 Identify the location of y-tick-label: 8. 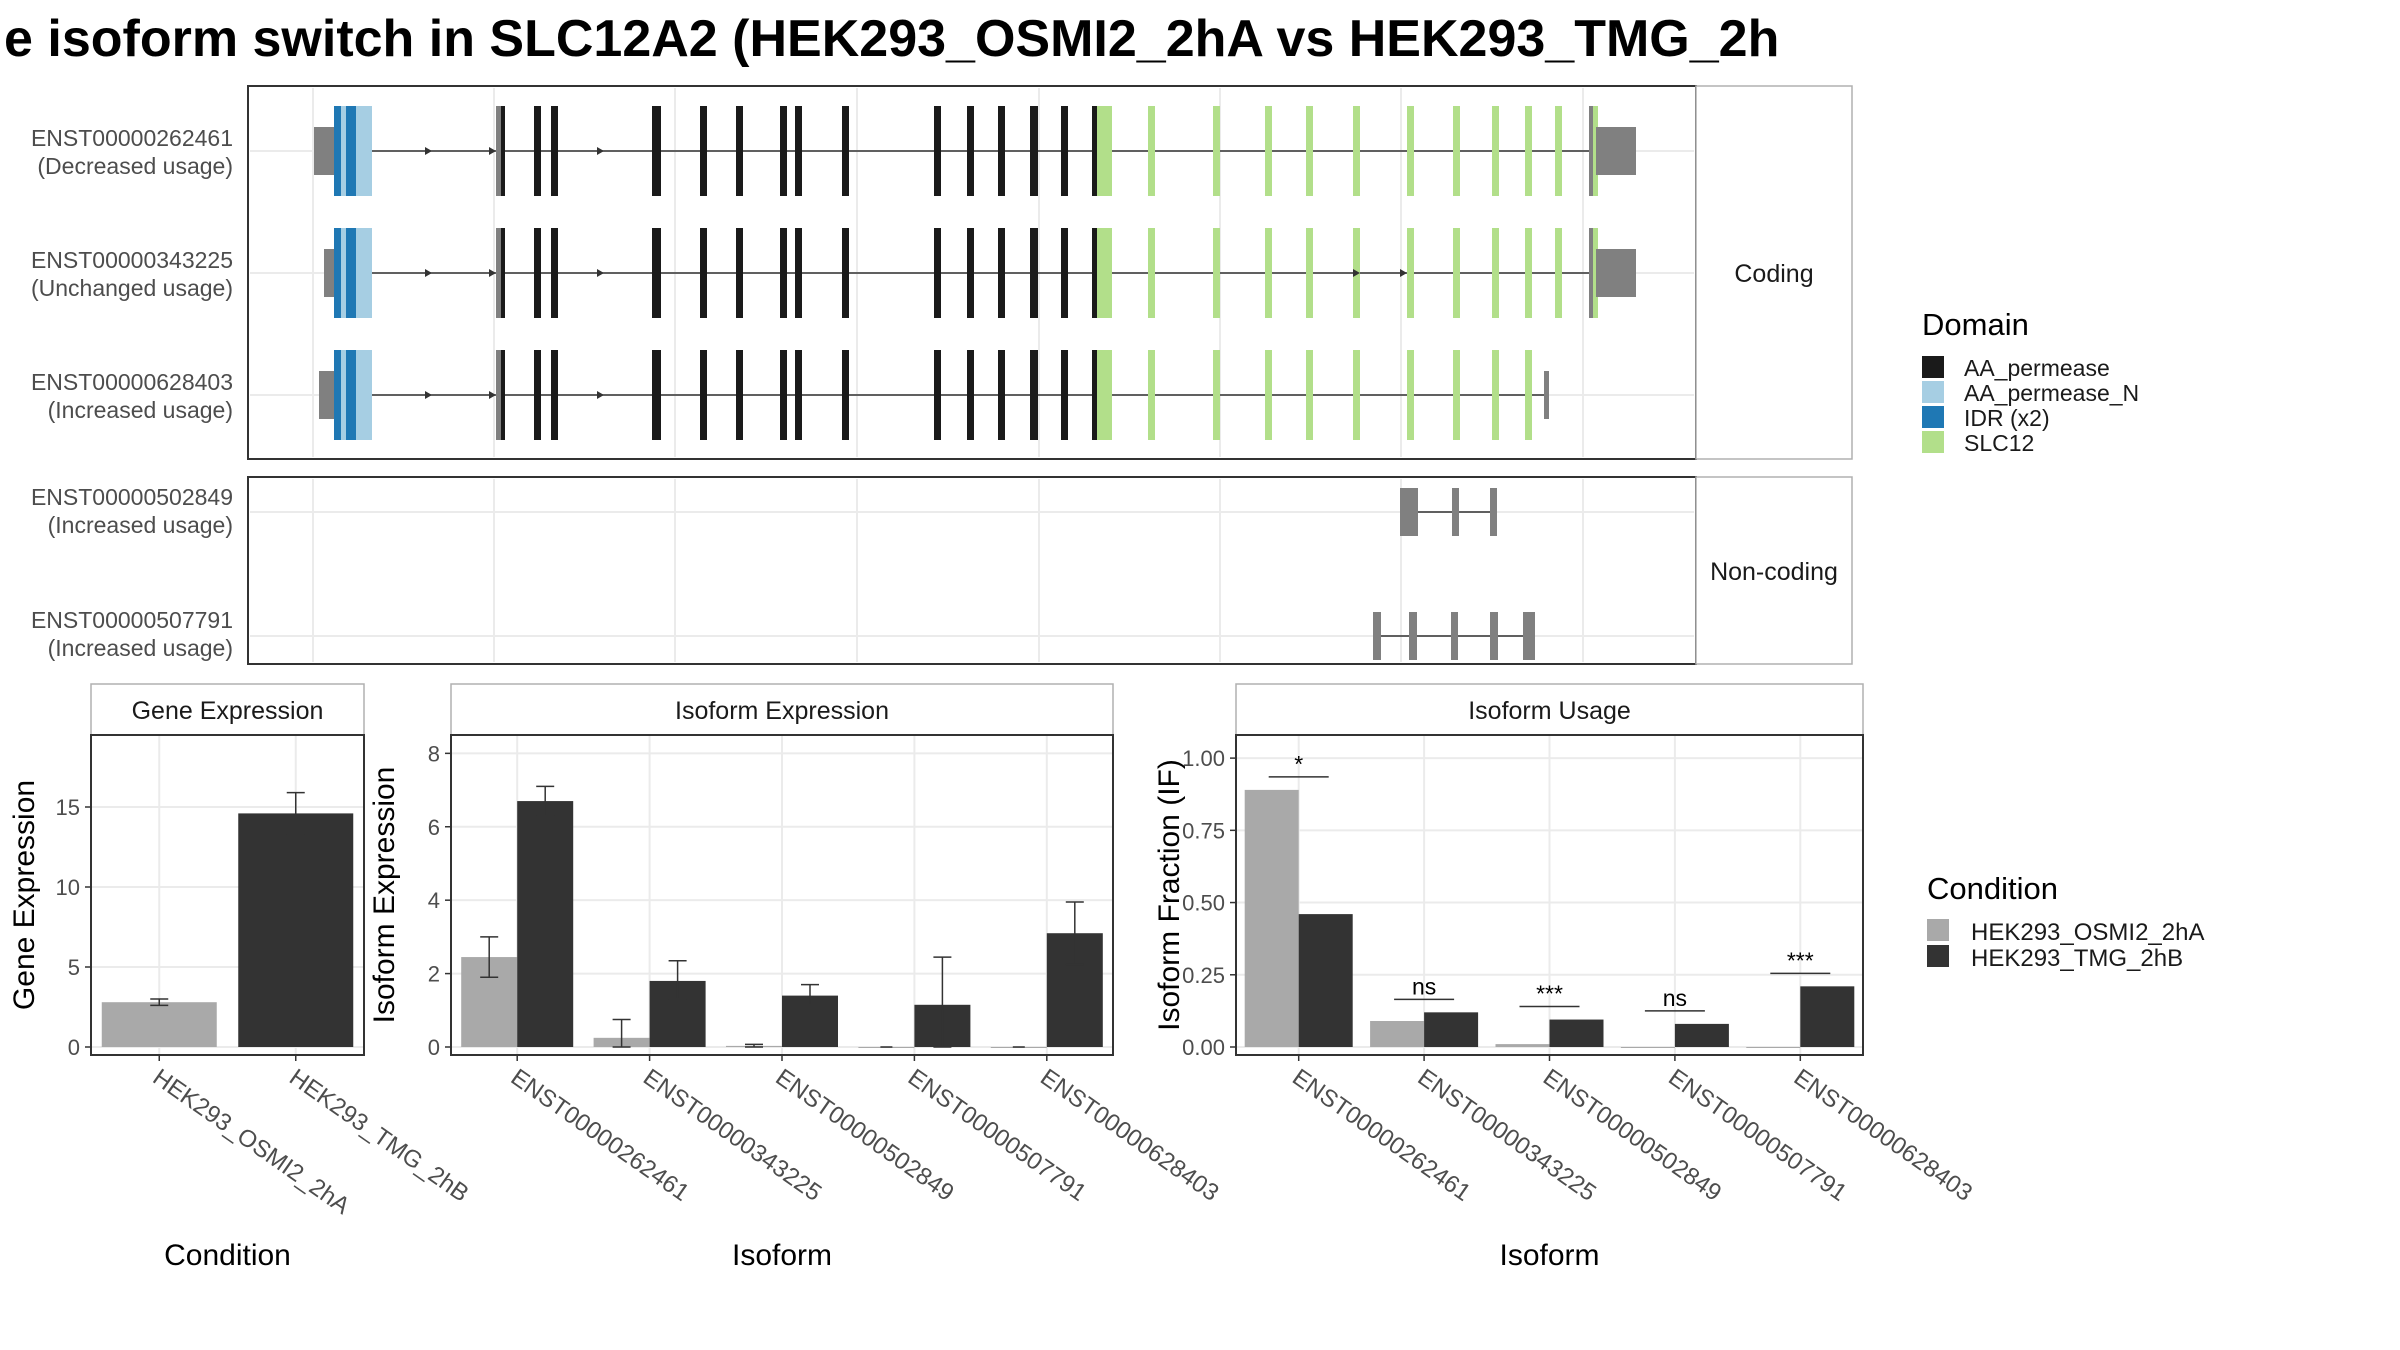
(434, 753).